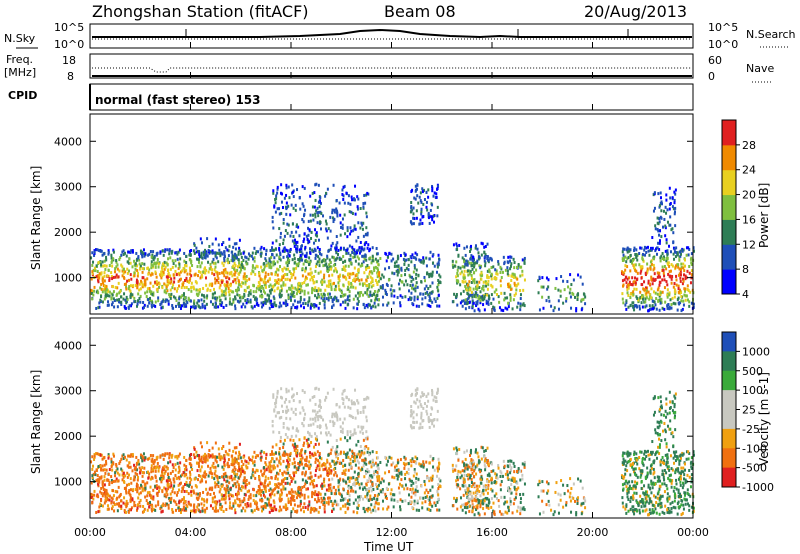  Describe the element at coordinates (729, 257) in the screenshot. I see `power-colorbar-swatch` at that location.